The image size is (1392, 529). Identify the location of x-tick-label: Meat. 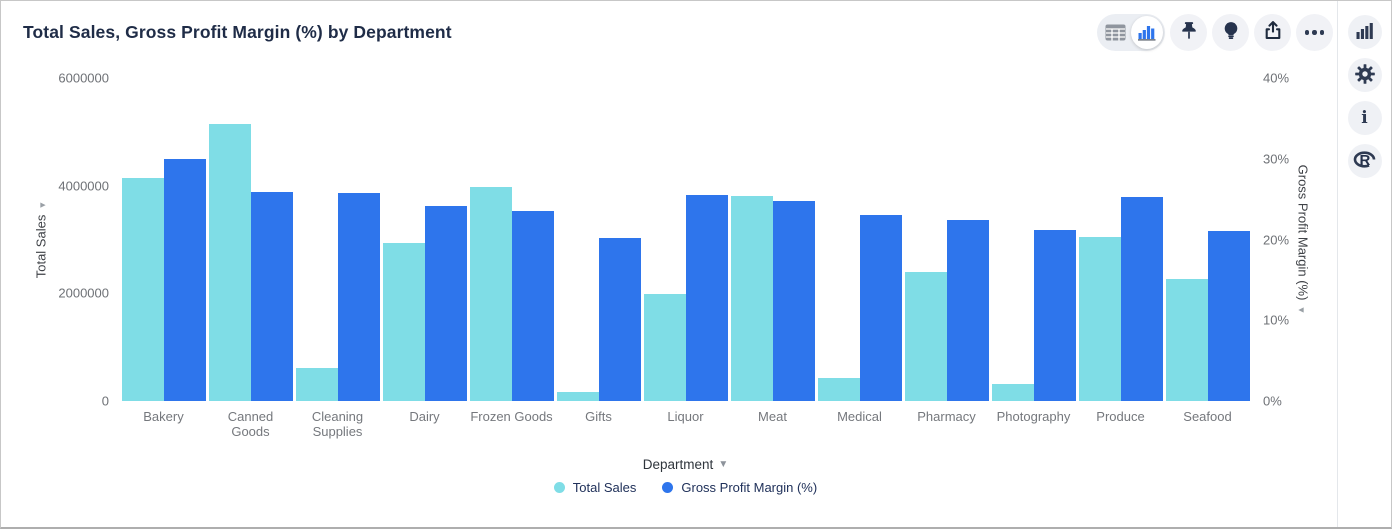
(772, 416).